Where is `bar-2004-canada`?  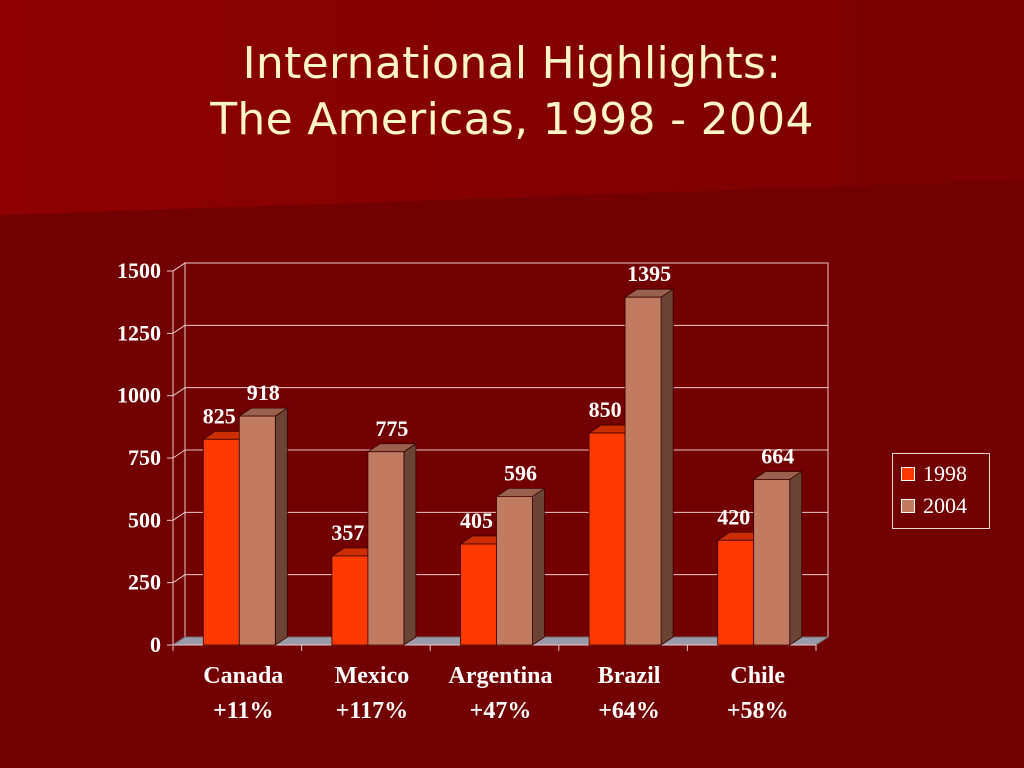 bar-2004-canada is located at coordinates (257, 530).